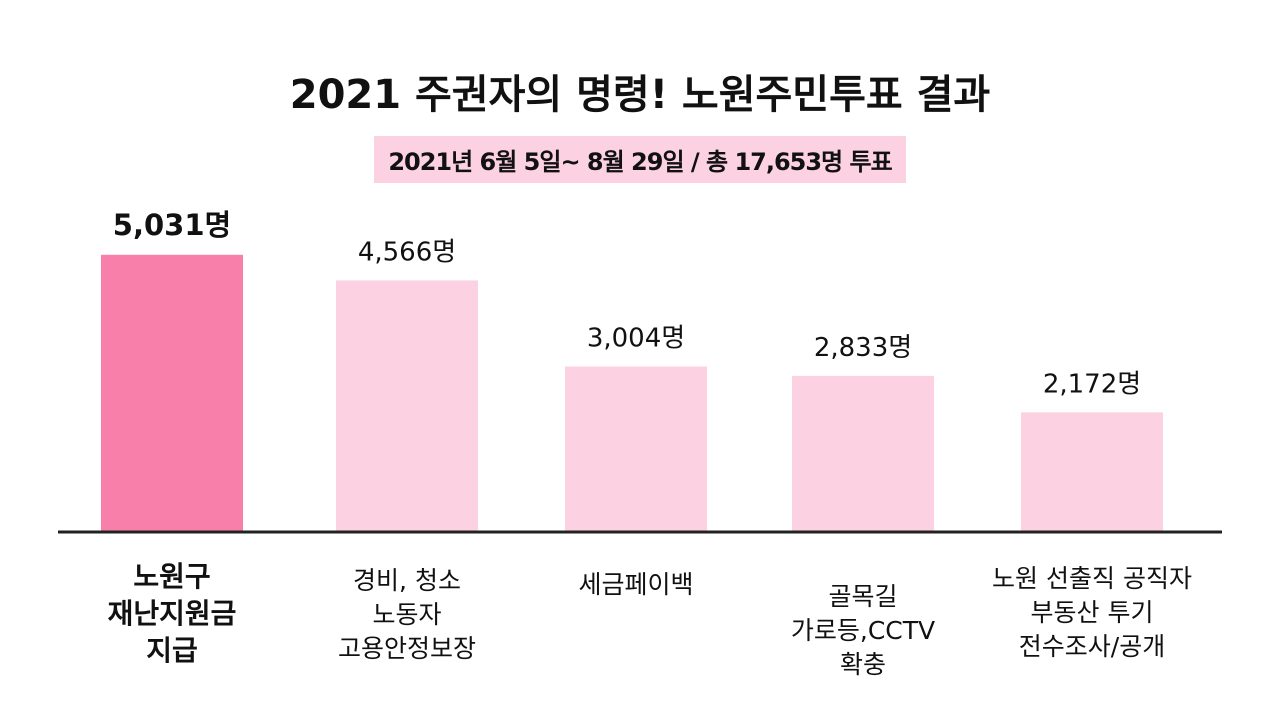  Describe the element at coordinates (640, 95) in the screenshot. I see `chart-title: 2021 주권자의 명령! 노원주민투표 결과` at that location.